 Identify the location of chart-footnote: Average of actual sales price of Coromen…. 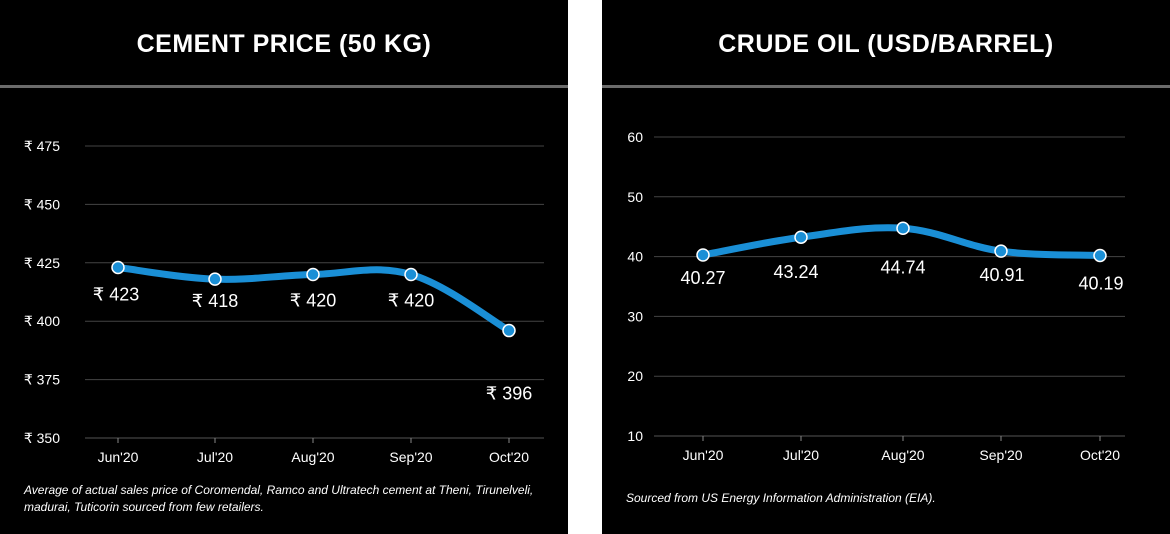
(279, 498).